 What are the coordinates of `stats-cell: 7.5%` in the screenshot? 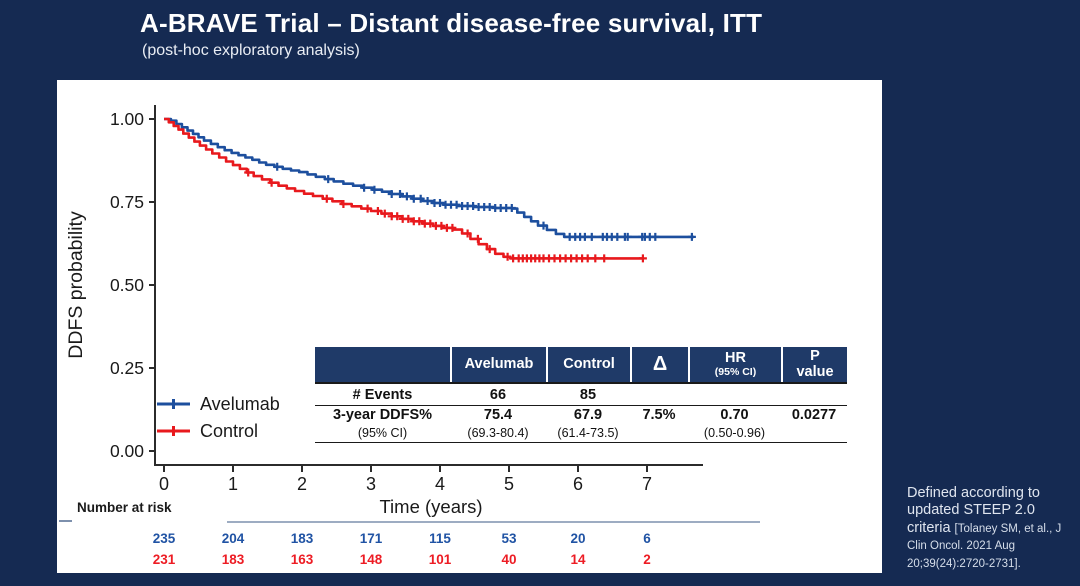 It's located at (659, 415).